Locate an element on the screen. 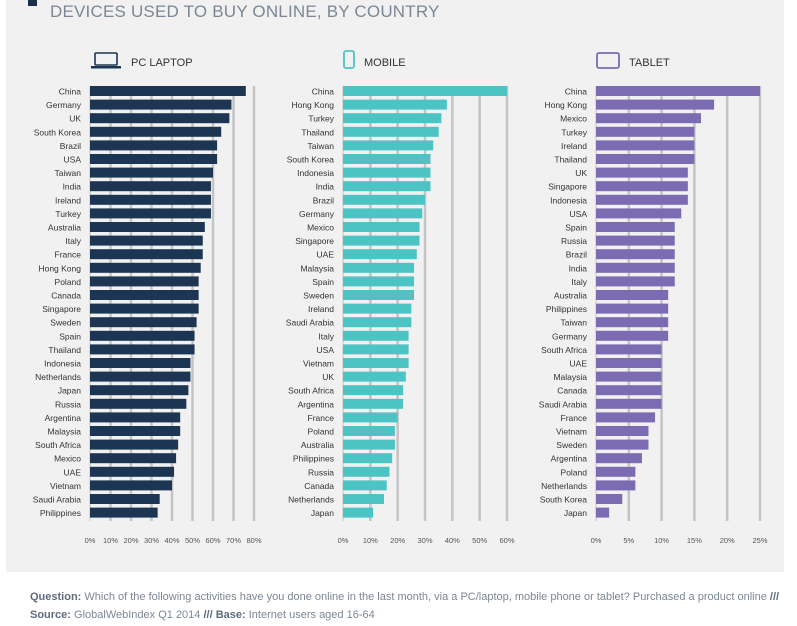 This screenshot has width=797, height=626. x-tick-label: 10% is located at coordinates (110, 540).